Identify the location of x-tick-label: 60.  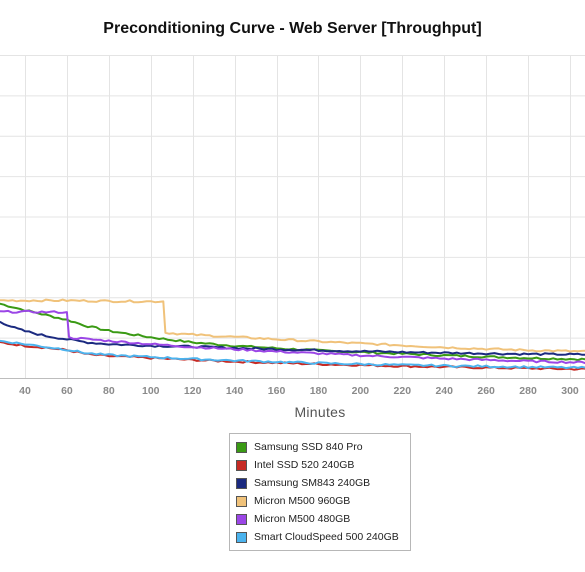
(67, 391).